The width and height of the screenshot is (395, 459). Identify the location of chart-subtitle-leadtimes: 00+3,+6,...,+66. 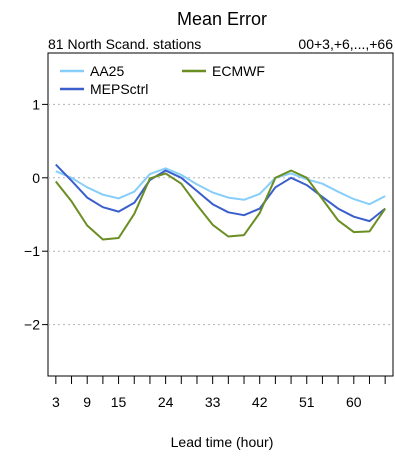
(345, 44).